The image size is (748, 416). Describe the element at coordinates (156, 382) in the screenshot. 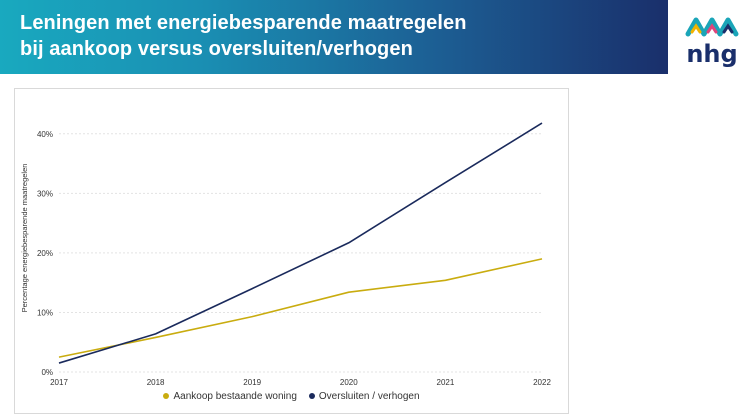

I see `x-tick-label: 2018` at that location.